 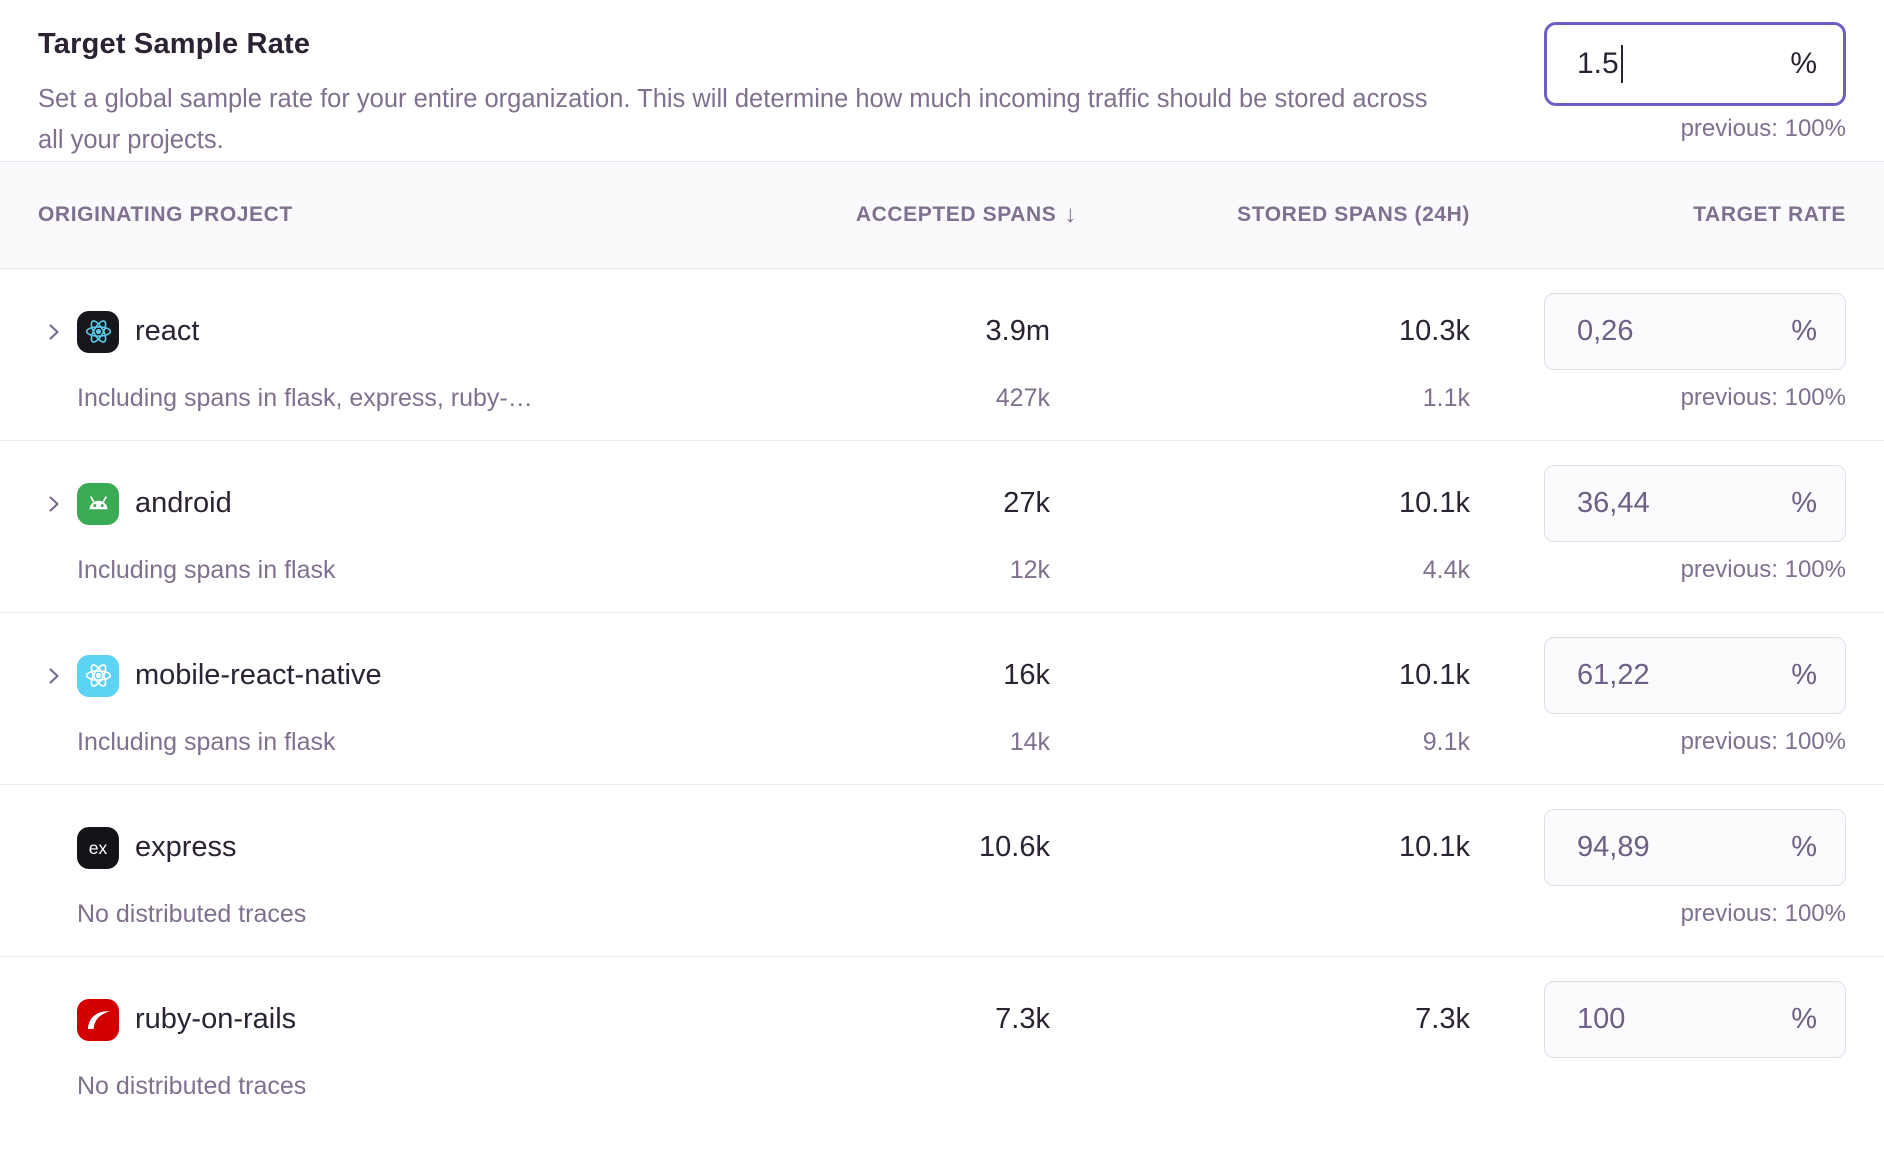 What do you see at coordinates (1029, 569) in the screenshot?
I see `sub-accepted-spans-value: 12k` at bounding box center [1029, 569].